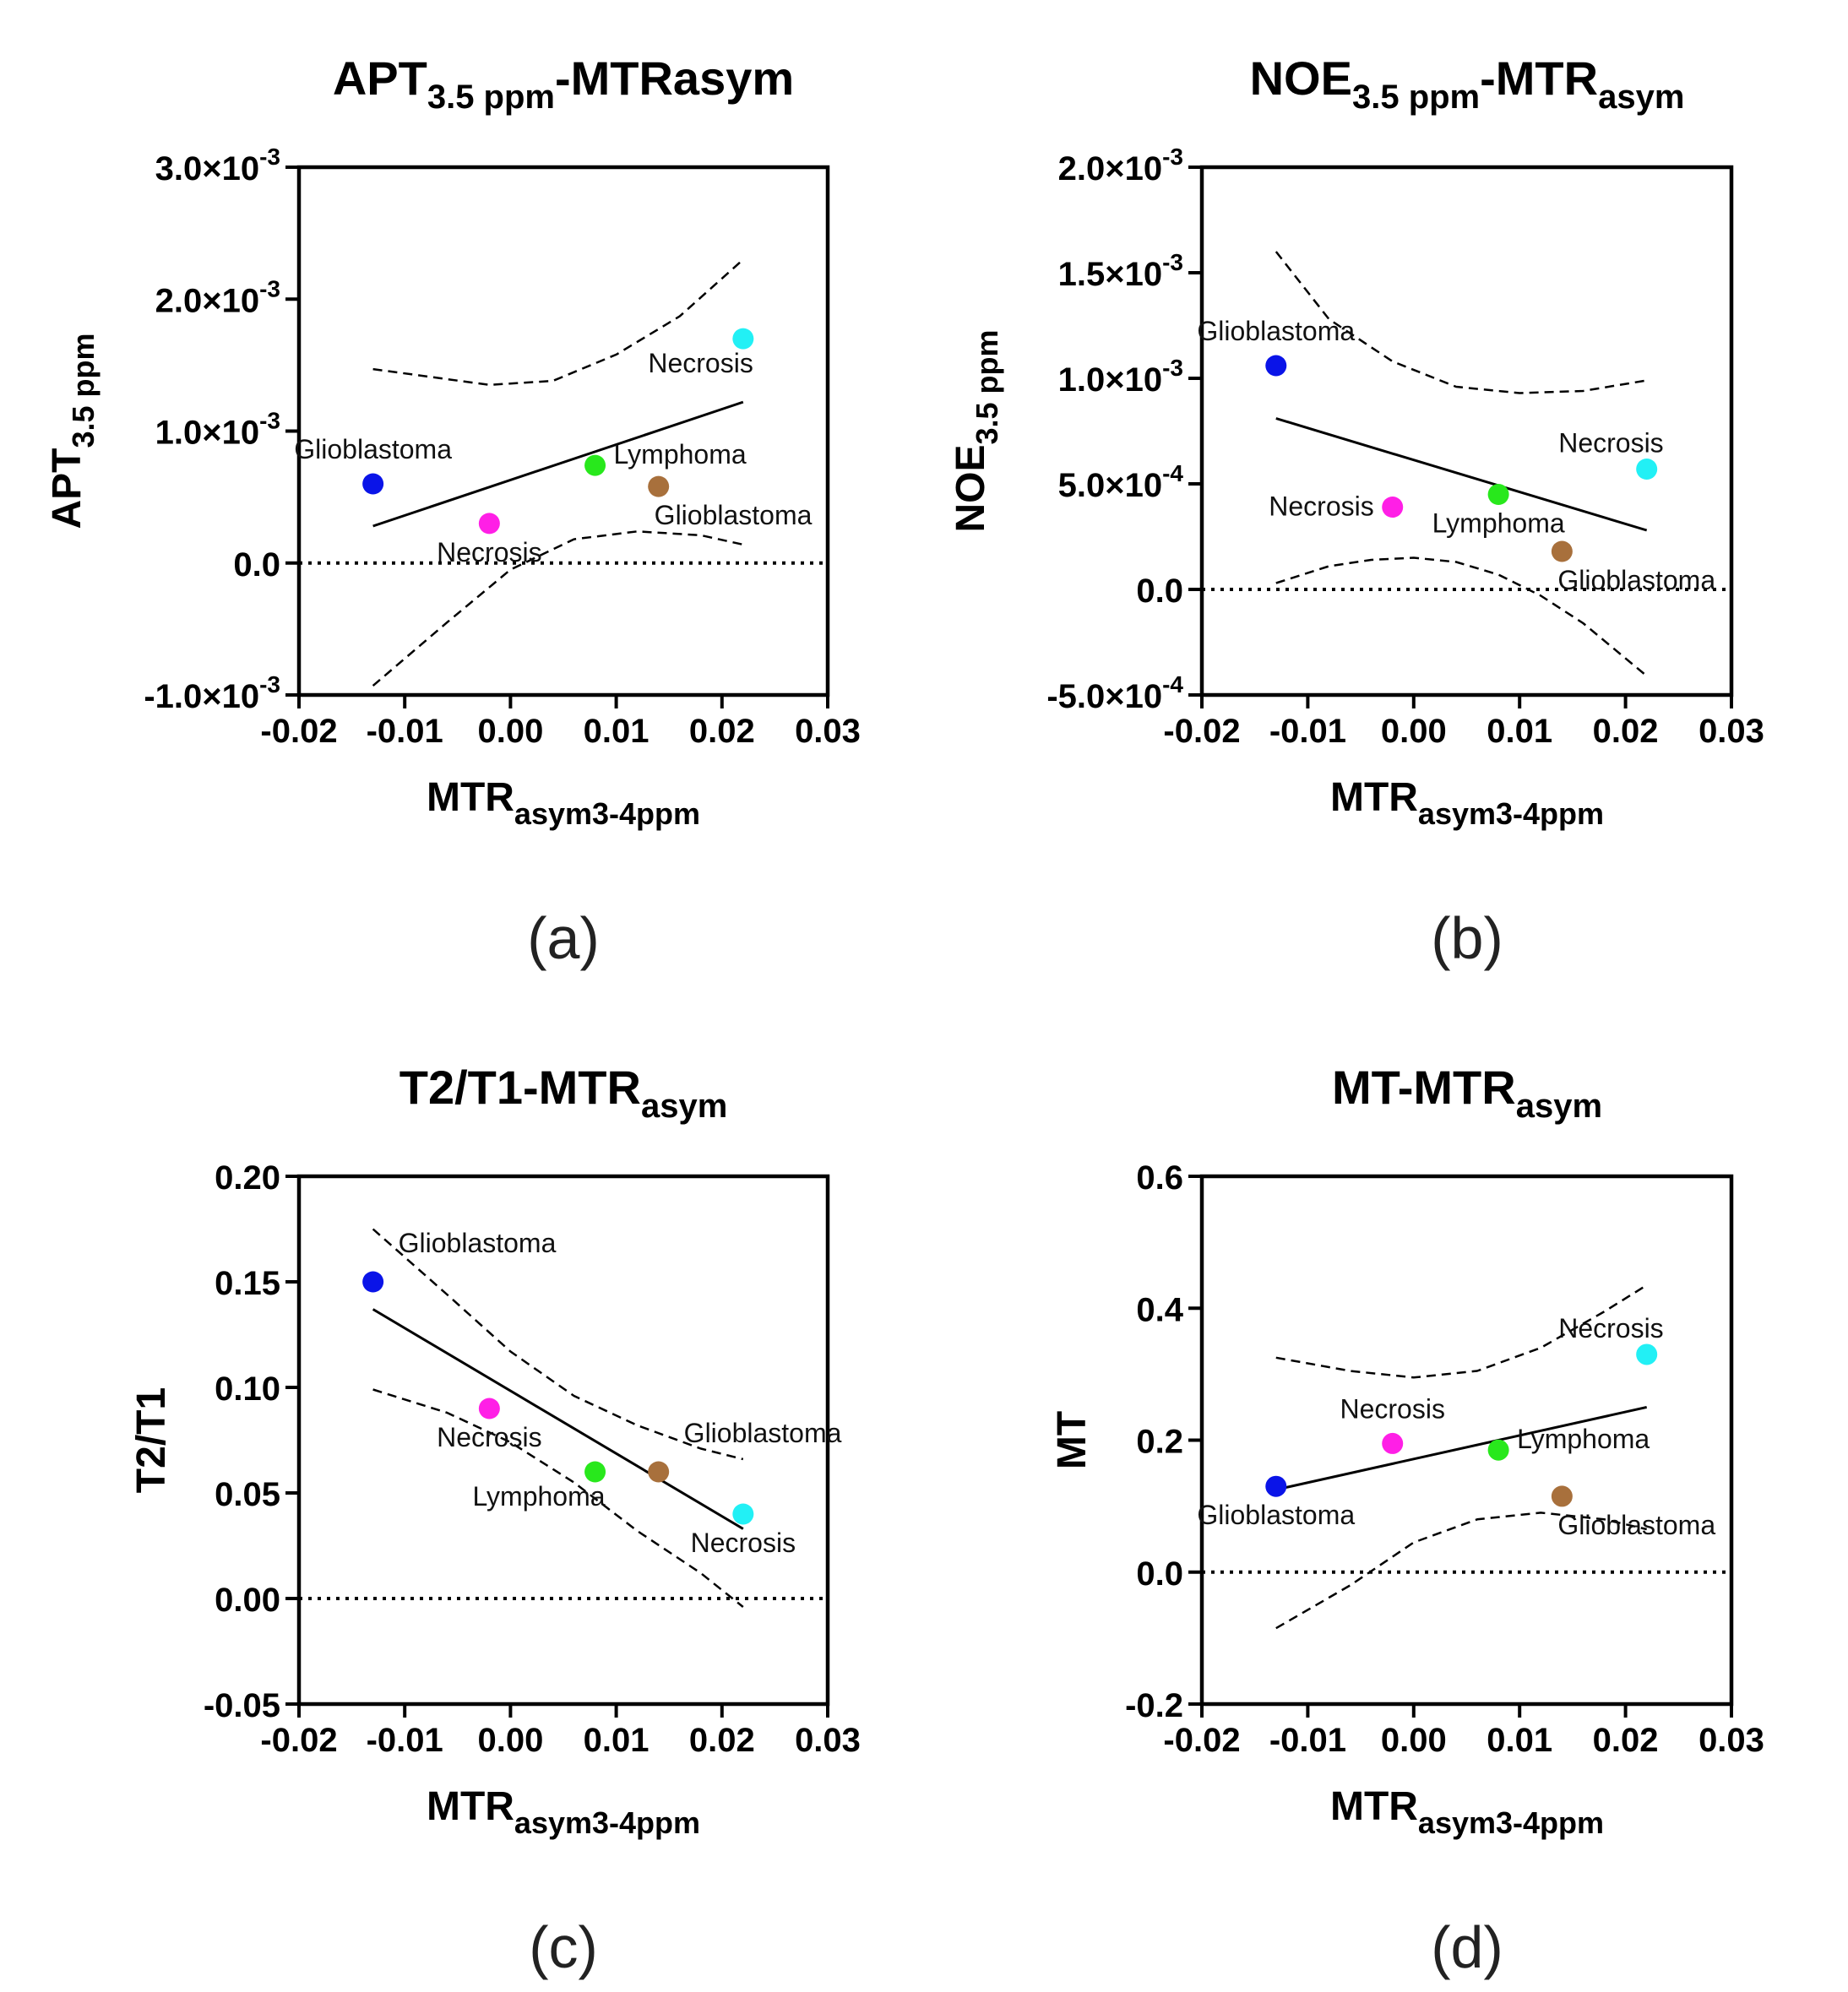 This screenshot has height=1992, width=1848. What do you see at coordinates (1159, 1178) in the screenshot?
I see `y-tick-label: 0.6` at bounding box center [1159, 1178].